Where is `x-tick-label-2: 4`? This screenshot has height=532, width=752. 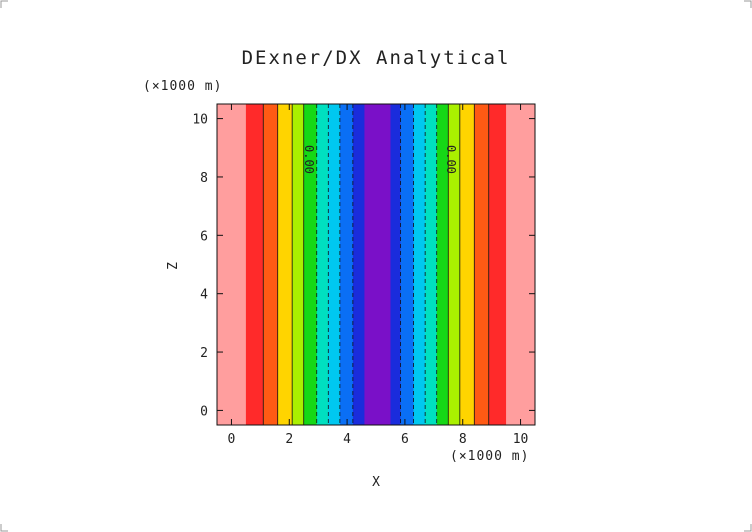 x-tick-label-2: 4 is located at coordinates (347, 439).